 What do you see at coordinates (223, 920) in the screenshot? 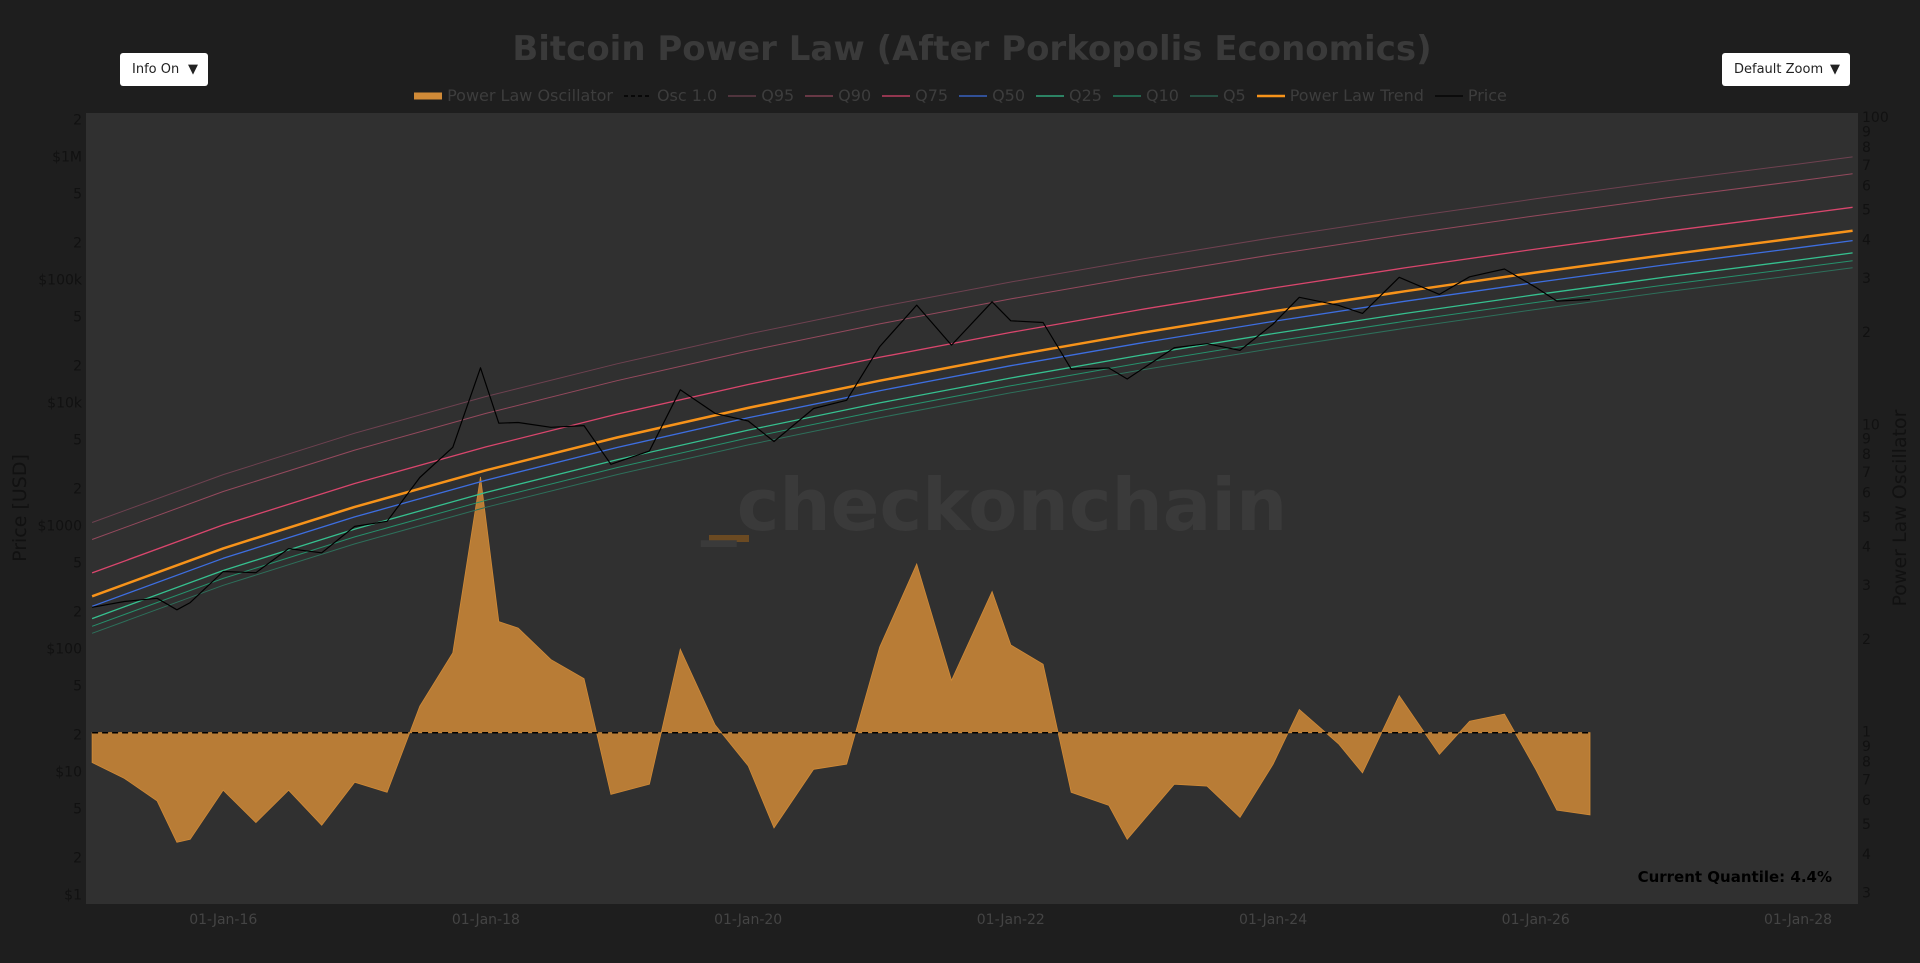
I see `x-tick-label: 01-Jan-16` at bounding box center [223, 920].